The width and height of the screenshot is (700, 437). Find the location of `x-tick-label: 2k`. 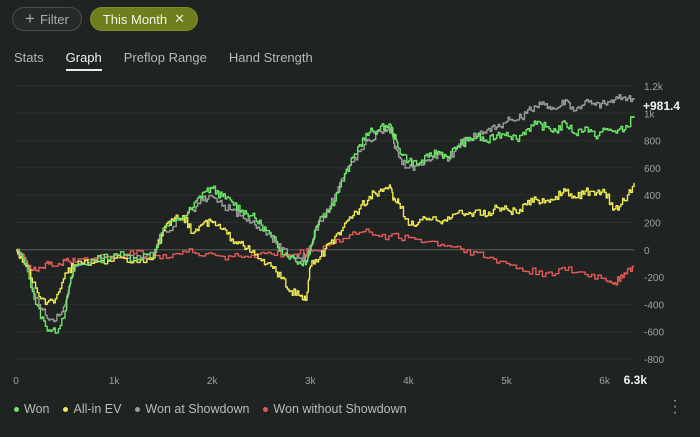

x-tick-label: 2k is located at coordinates (213, 381).